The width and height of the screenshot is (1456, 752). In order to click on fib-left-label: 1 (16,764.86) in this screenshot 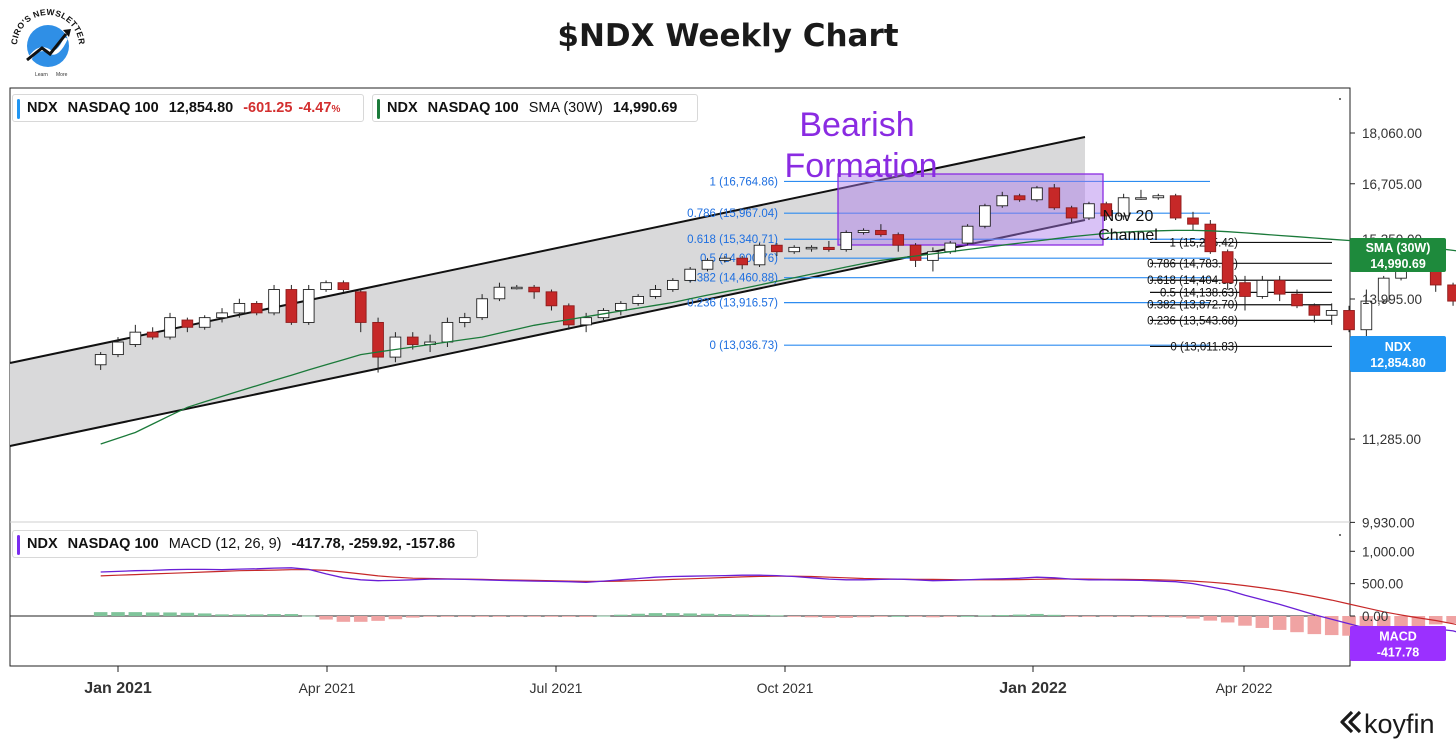, I will do `click(744, 182)`.